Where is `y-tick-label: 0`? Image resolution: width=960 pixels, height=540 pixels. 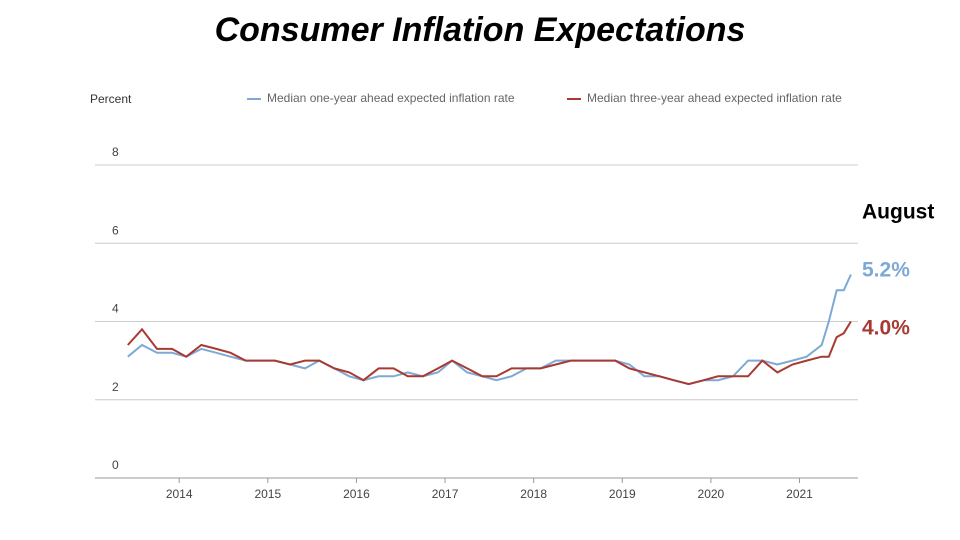
y-tick-label: 0 is located at coordinates (115, 465).